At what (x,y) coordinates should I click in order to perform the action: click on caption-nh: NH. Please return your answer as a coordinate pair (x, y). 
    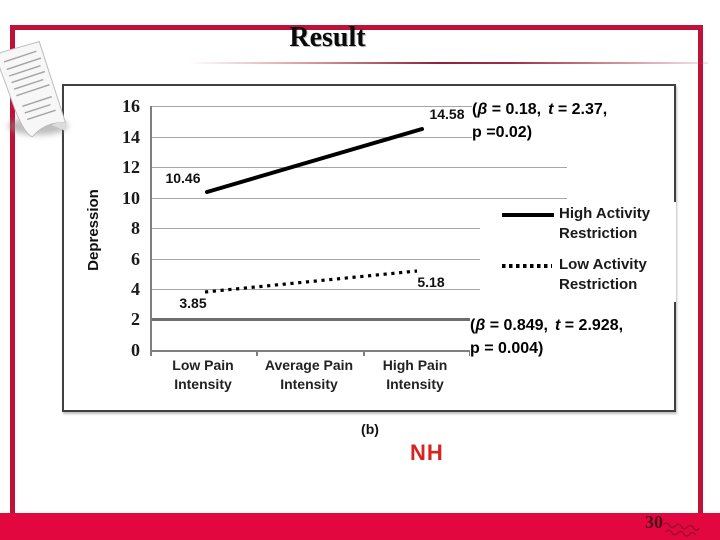
    Looking at the image, I should click on (427, 452).